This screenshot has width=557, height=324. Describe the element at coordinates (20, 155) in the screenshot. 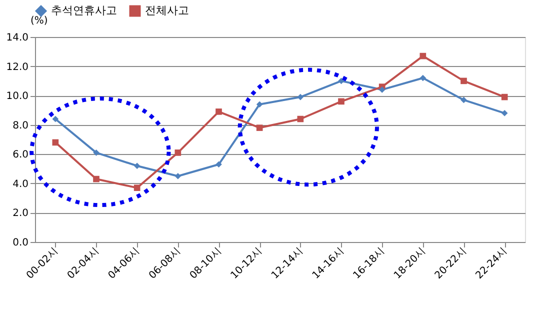

I see `y-tick-label: 6.0` at that location.